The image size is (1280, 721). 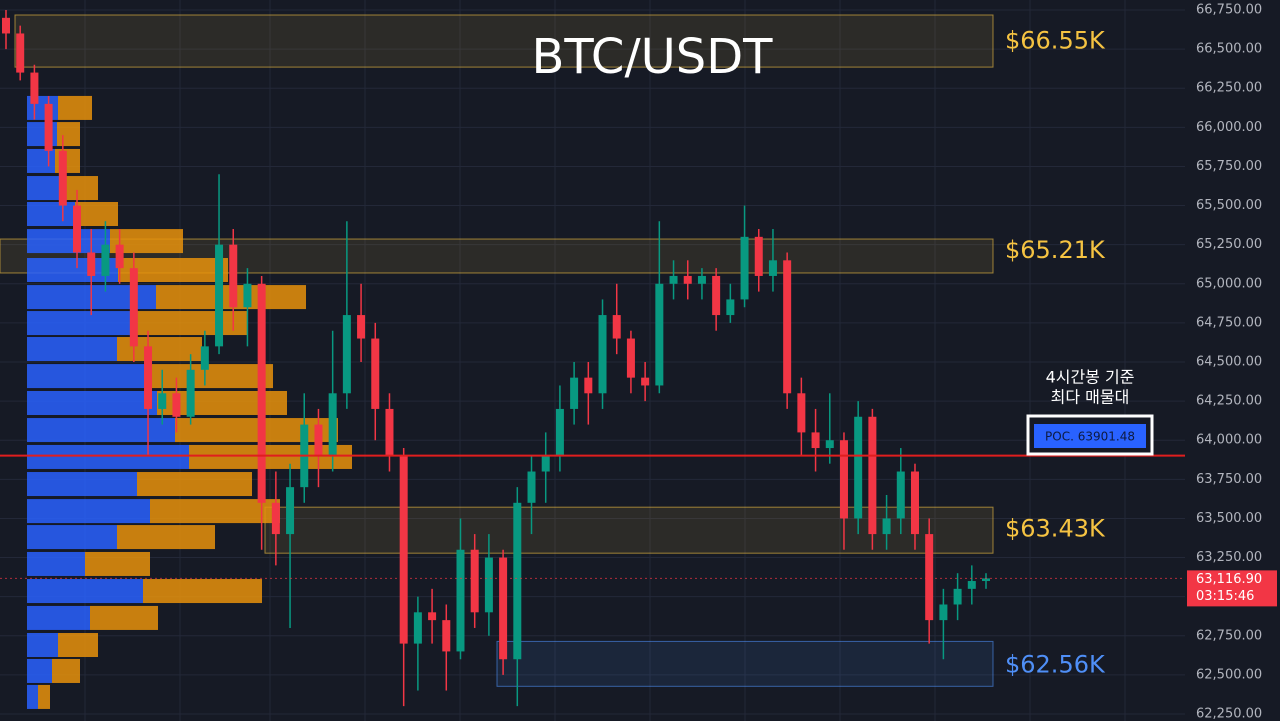 What do you see at coordinates (1229, 635) in the screenshot?
I see `y-tick-label: 62,750.00` at bounding box center [1229, 635].